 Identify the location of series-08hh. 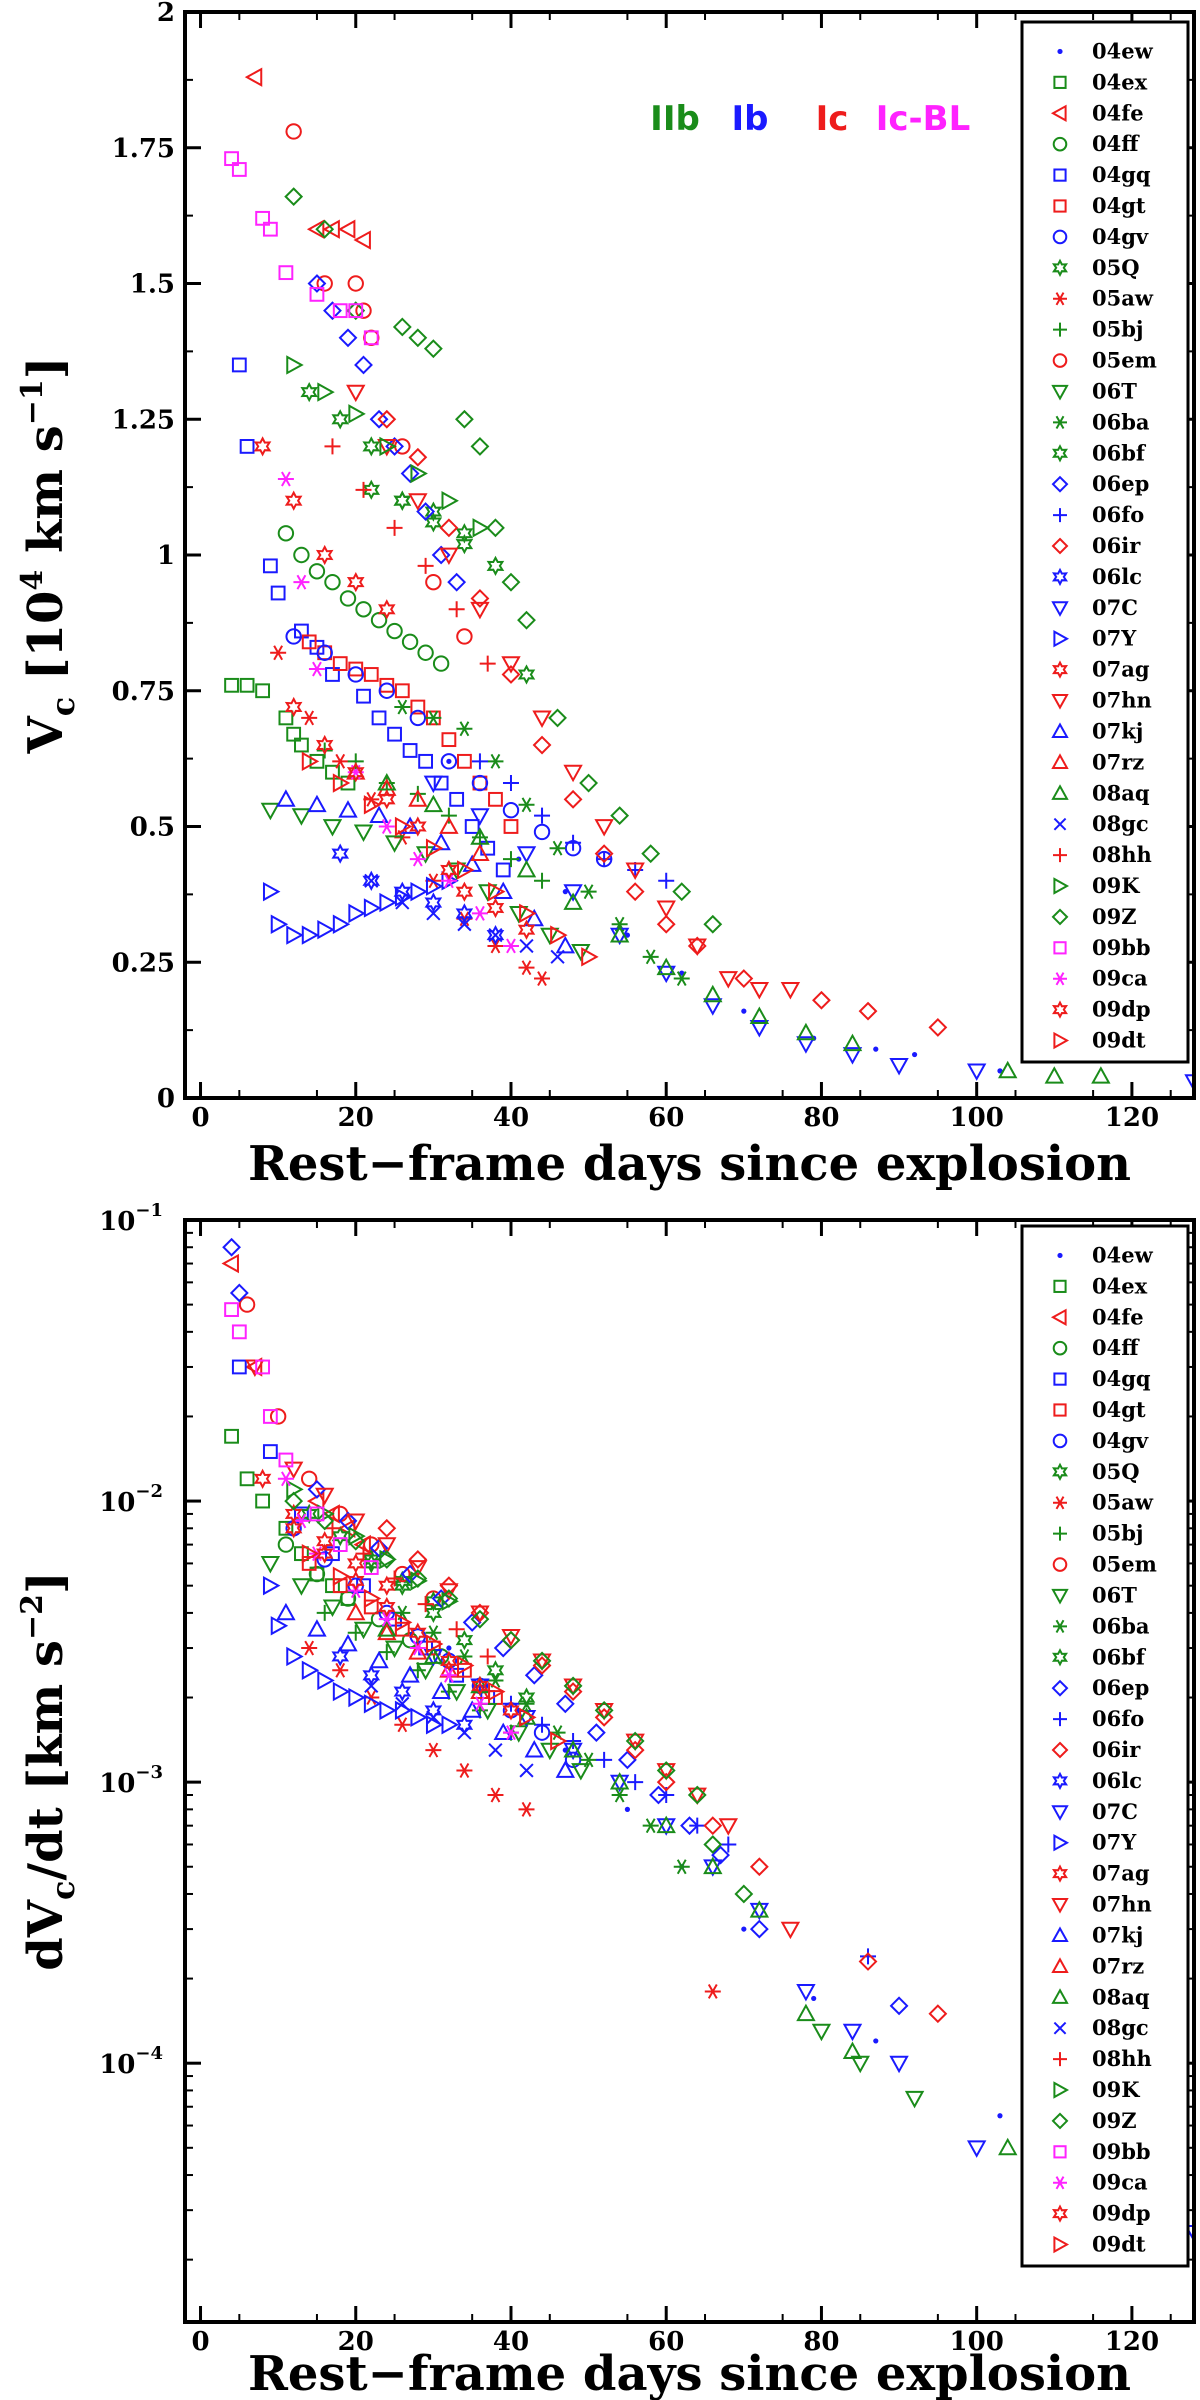
(410, 555).